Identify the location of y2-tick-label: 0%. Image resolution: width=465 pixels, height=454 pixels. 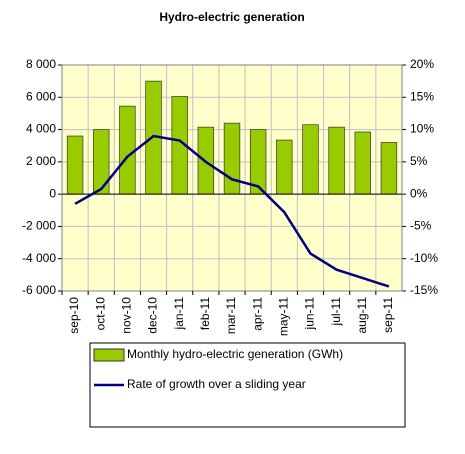
(419, 193).